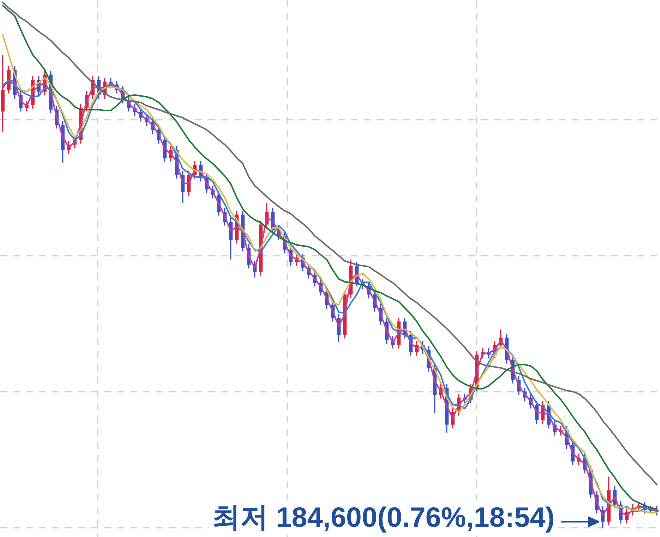  Describe the element at coordinates (383, 517) in the screenshot. I see `annotation: 최저 184,600(0.76%,18:54)` at that location.